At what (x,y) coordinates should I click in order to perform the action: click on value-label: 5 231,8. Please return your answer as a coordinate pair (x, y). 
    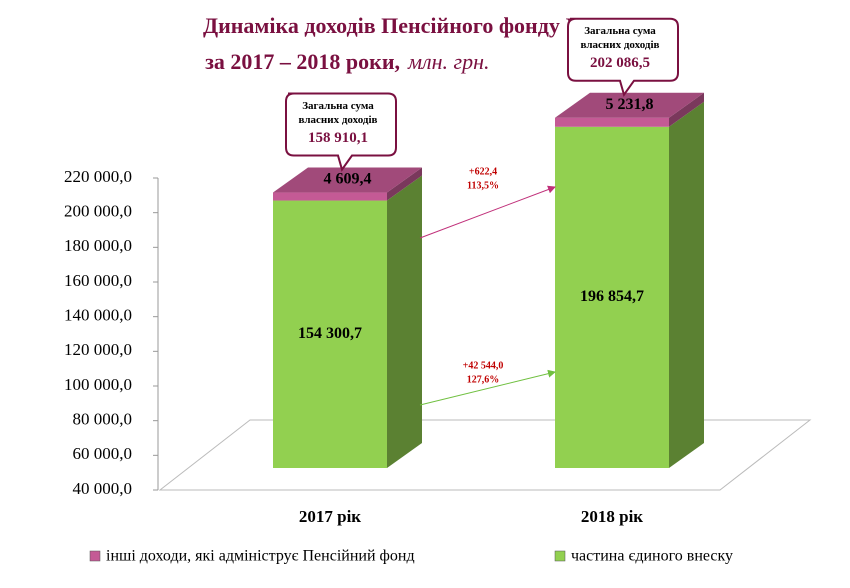
    Looking at the image, I should click on (630, 104).